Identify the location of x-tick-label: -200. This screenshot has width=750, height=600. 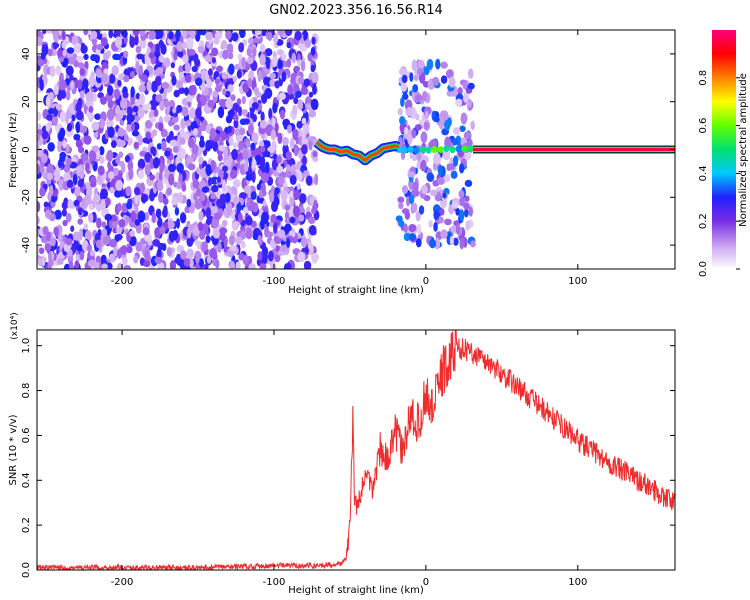
(122, 582).